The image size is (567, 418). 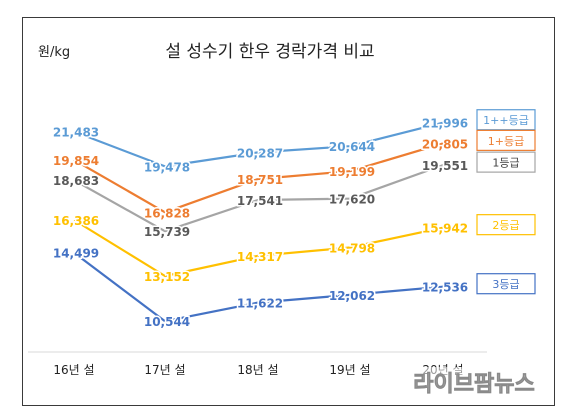 I want to click on y-unit-label: 원/kg, so click(x=54, y=52).